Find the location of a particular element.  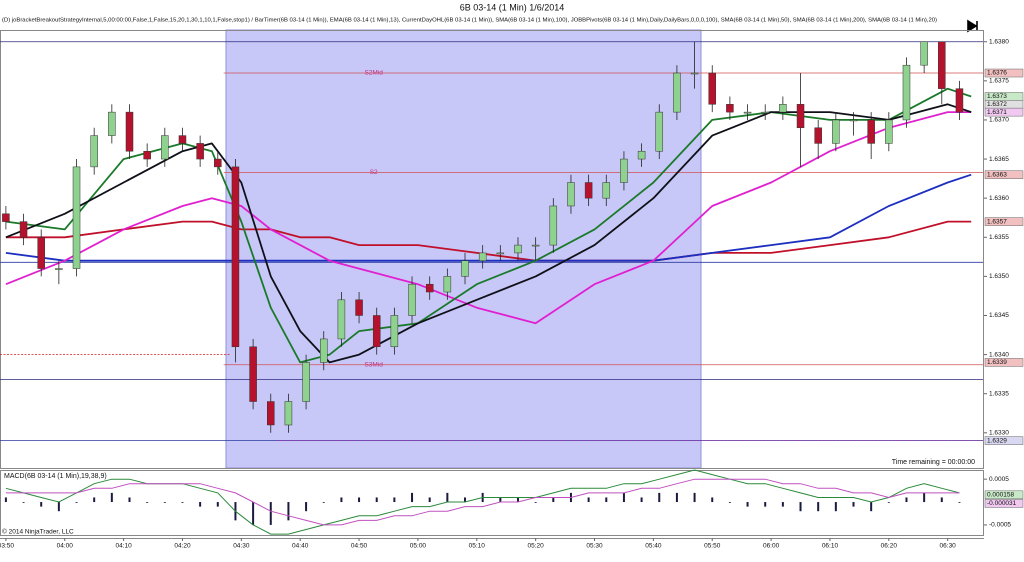

price-marker-label: 1.6373 is located at coordinates (997, 96).